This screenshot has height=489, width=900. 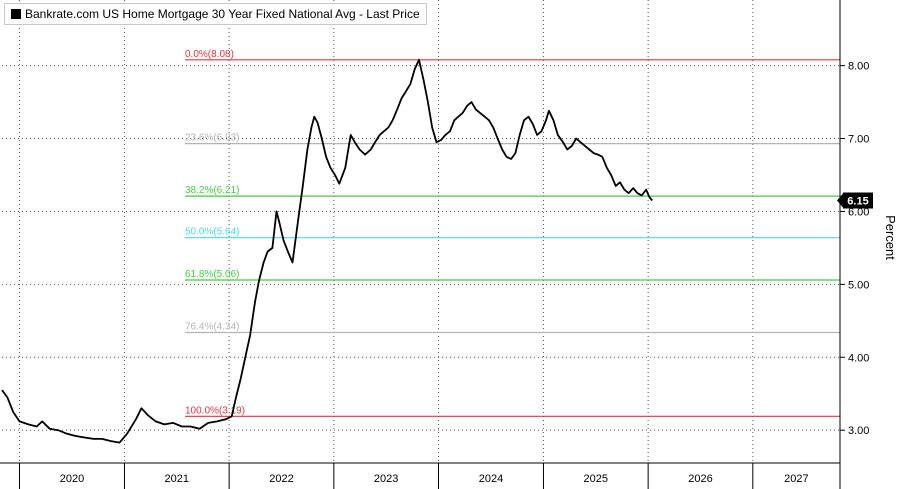 What do you see at coordinates (858, 358) in the screenshot?
I see `y-tick-label: 4.00` at bounding box center [858, 358].